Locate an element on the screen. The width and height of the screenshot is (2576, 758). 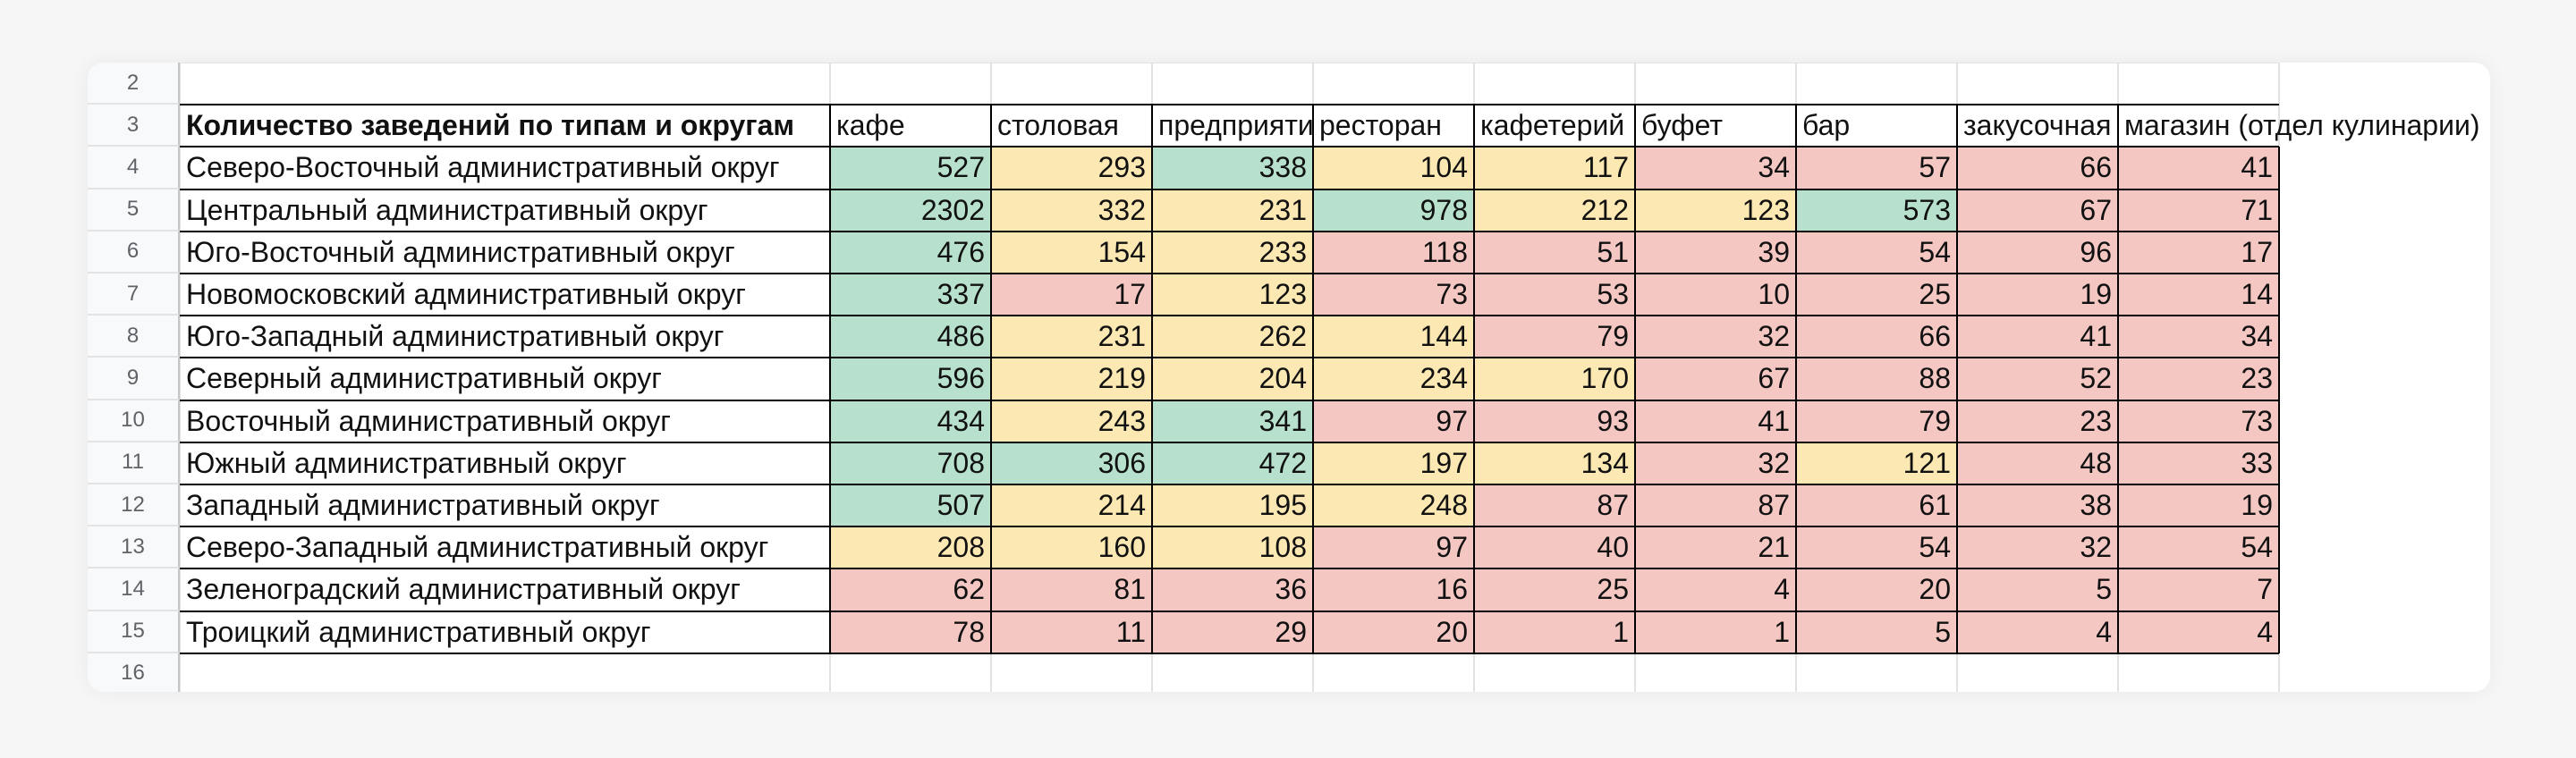
value-cell: 118 is located at coordinates (1393, 252).